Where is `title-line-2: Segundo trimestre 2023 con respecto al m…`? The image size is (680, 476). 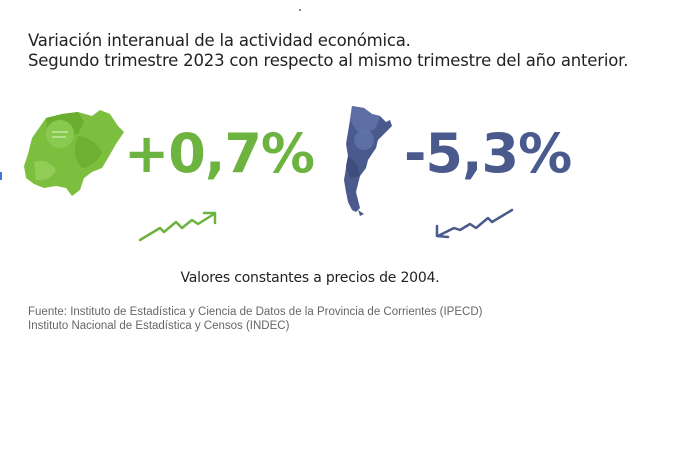 title-line-2: Segundo trimestre 2023 con respecto al m… is located at coordinates (328, 60).